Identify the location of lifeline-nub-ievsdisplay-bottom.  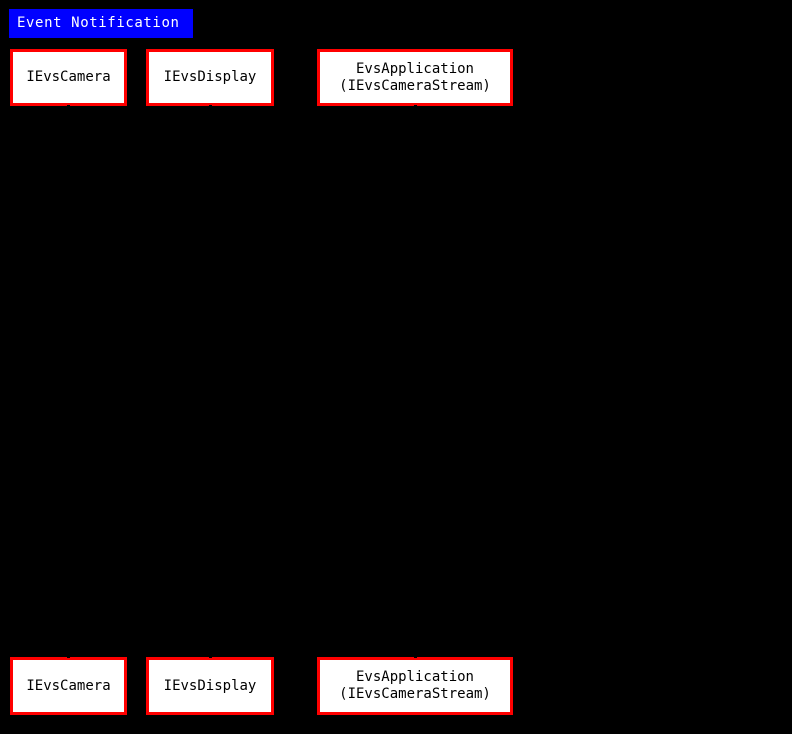
(210, 656).